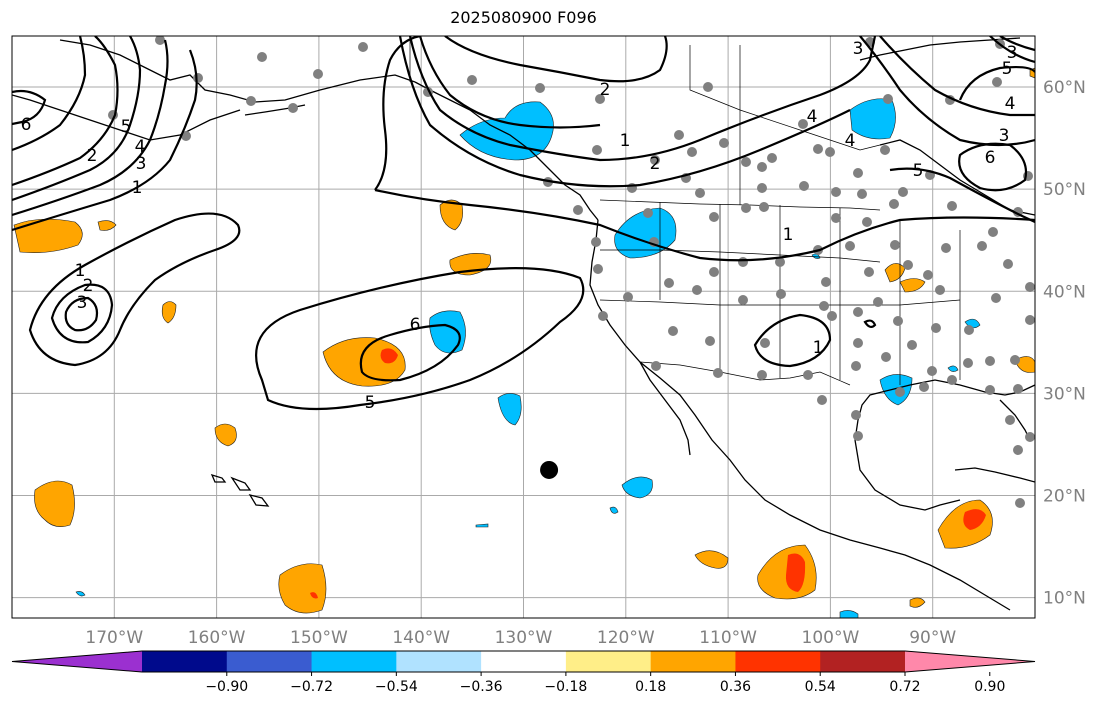 The height and width of the screenshot is (712, 1105). Describe the element at coordinates (932, 638) in the screenshot. I see `longitude-label: 90°W` at that location.